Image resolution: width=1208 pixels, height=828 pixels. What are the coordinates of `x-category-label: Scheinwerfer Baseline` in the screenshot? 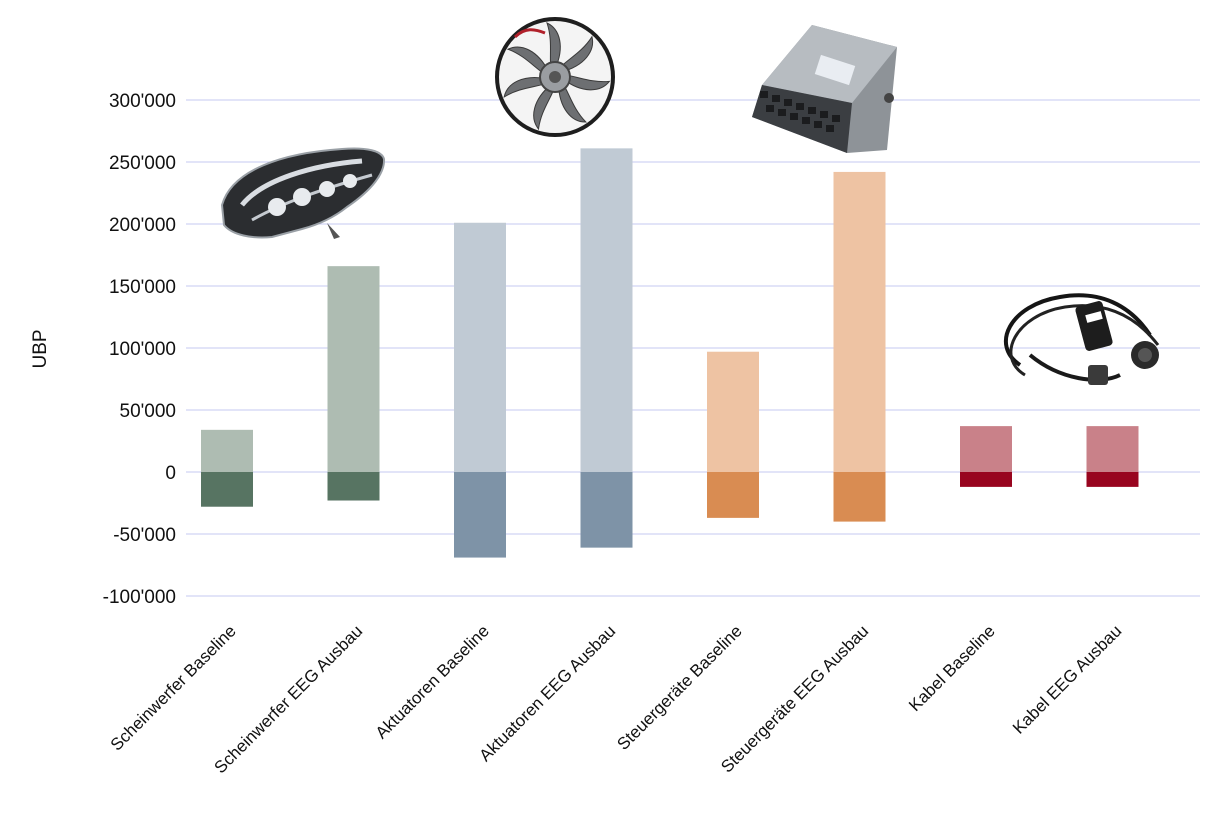 It's located at (173, 687).